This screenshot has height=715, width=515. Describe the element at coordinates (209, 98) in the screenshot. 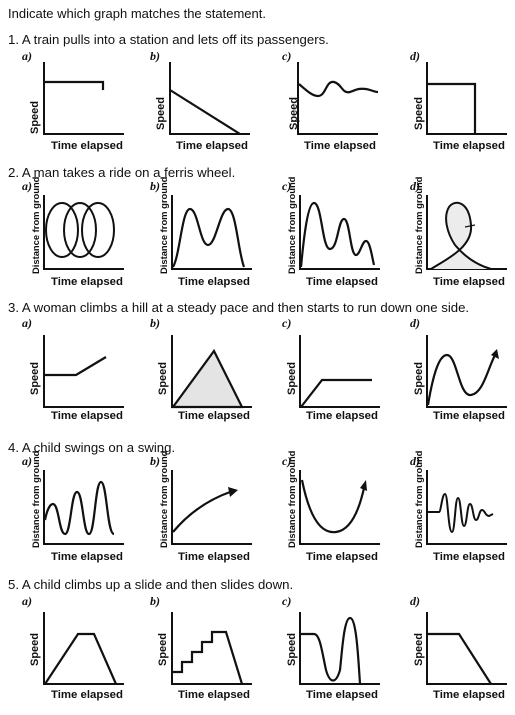

I see `q1-graph-b` at that location.